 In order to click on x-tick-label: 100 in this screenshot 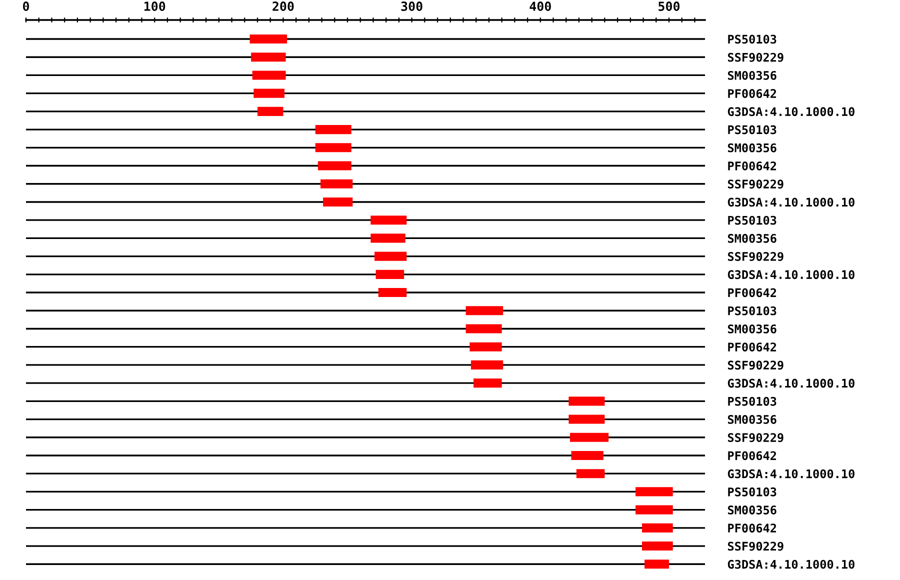, I will do `click(155, 6)`.